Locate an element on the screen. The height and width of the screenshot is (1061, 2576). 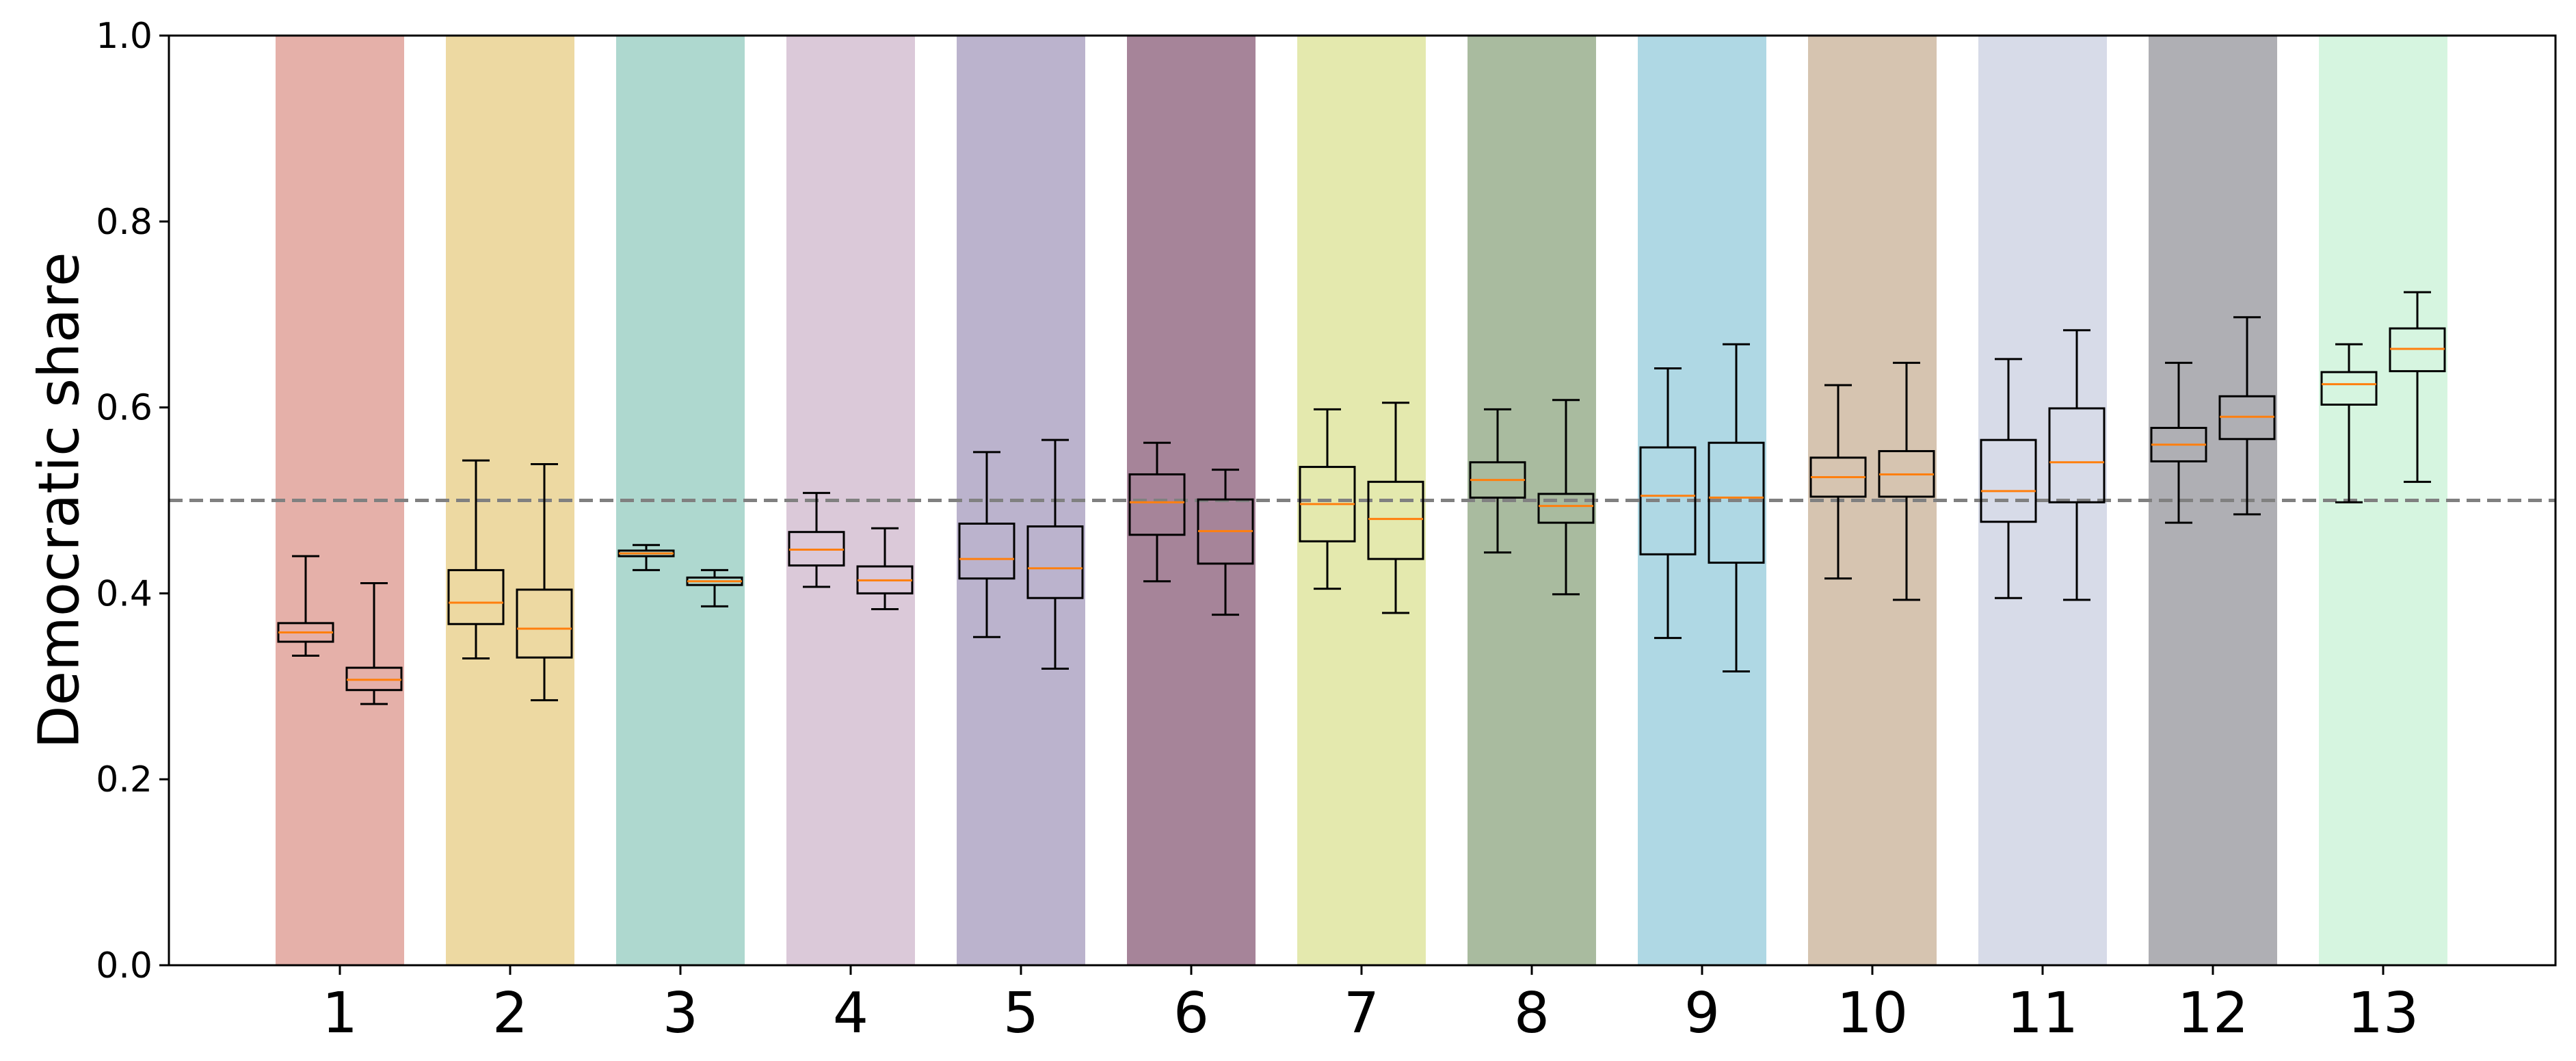
x-tick-label: 12 is located at coordinates (2212, 1013).